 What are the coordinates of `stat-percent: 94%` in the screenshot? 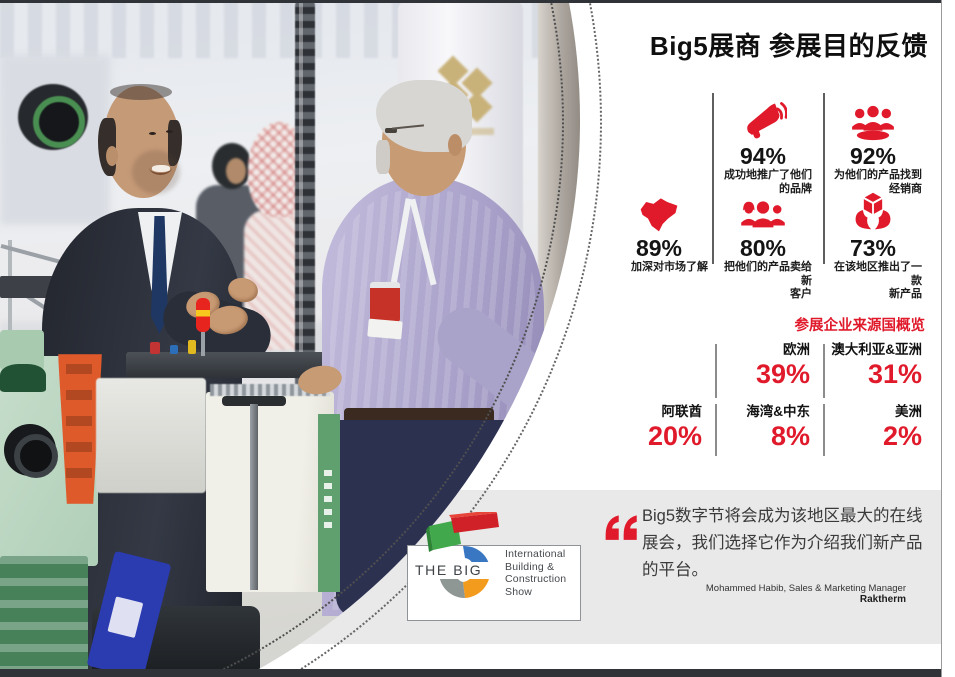 It's located at (763, 156).